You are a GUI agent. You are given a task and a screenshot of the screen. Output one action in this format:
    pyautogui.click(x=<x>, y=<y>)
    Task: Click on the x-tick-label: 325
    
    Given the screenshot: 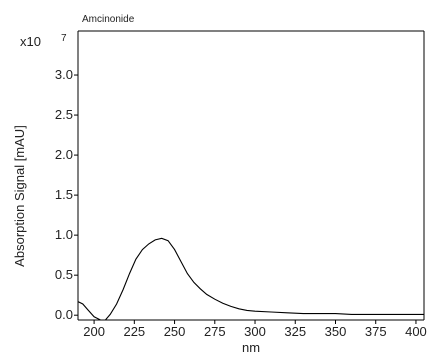 What is the action you would take?
    pyautogui.click(x=295, y=331)
    